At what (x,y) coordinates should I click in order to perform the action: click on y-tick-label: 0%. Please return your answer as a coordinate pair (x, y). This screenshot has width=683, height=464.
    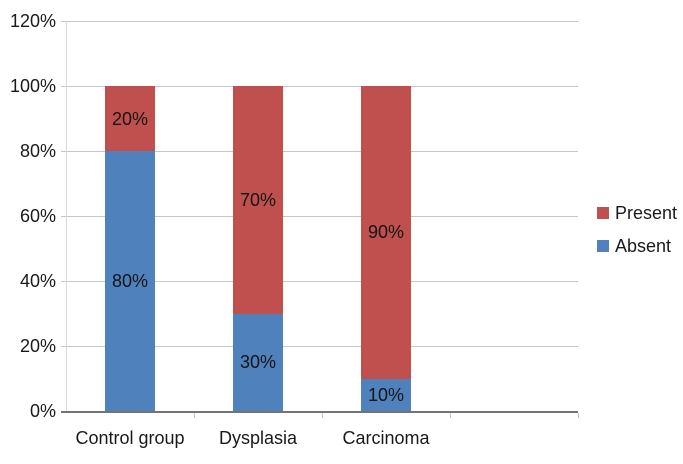
    Looking at the image, I should click on (42, 411).